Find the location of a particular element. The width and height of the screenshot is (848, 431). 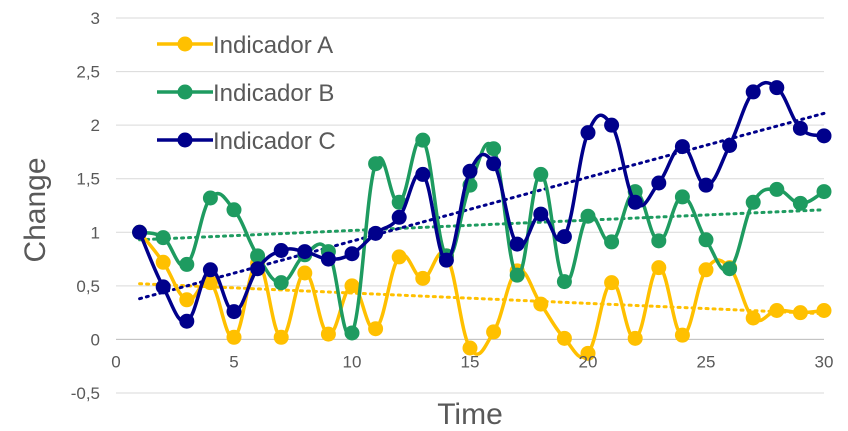

legend-item-3: Indicador C is located at coordinates (246, 141).